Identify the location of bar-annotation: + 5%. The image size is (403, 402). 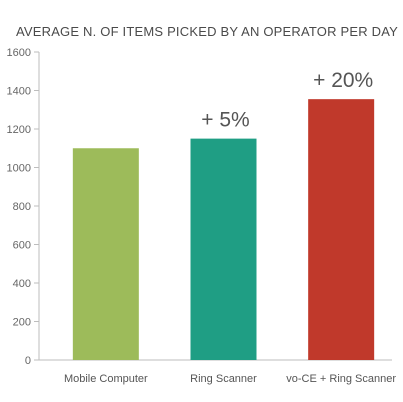
(225, 120).